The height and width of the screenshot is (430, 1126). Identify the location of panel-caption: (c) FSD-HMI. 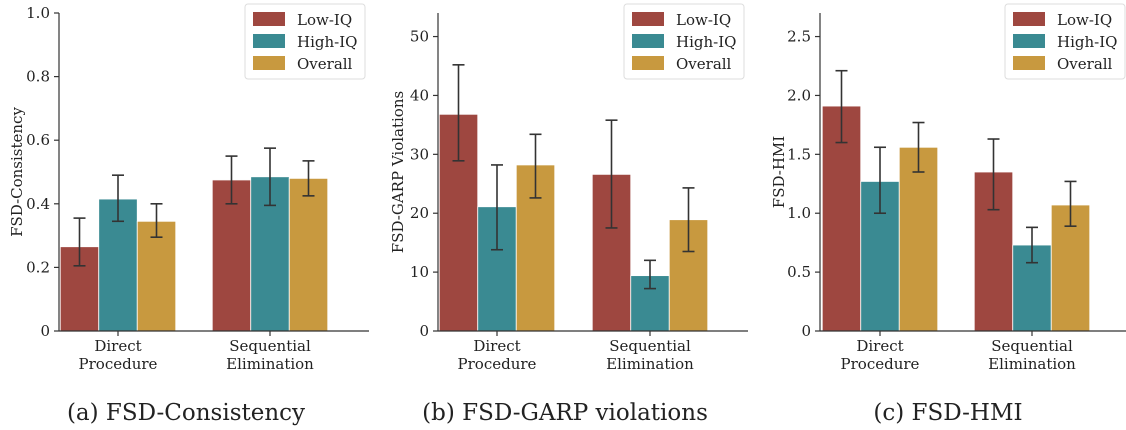
(947, 413).